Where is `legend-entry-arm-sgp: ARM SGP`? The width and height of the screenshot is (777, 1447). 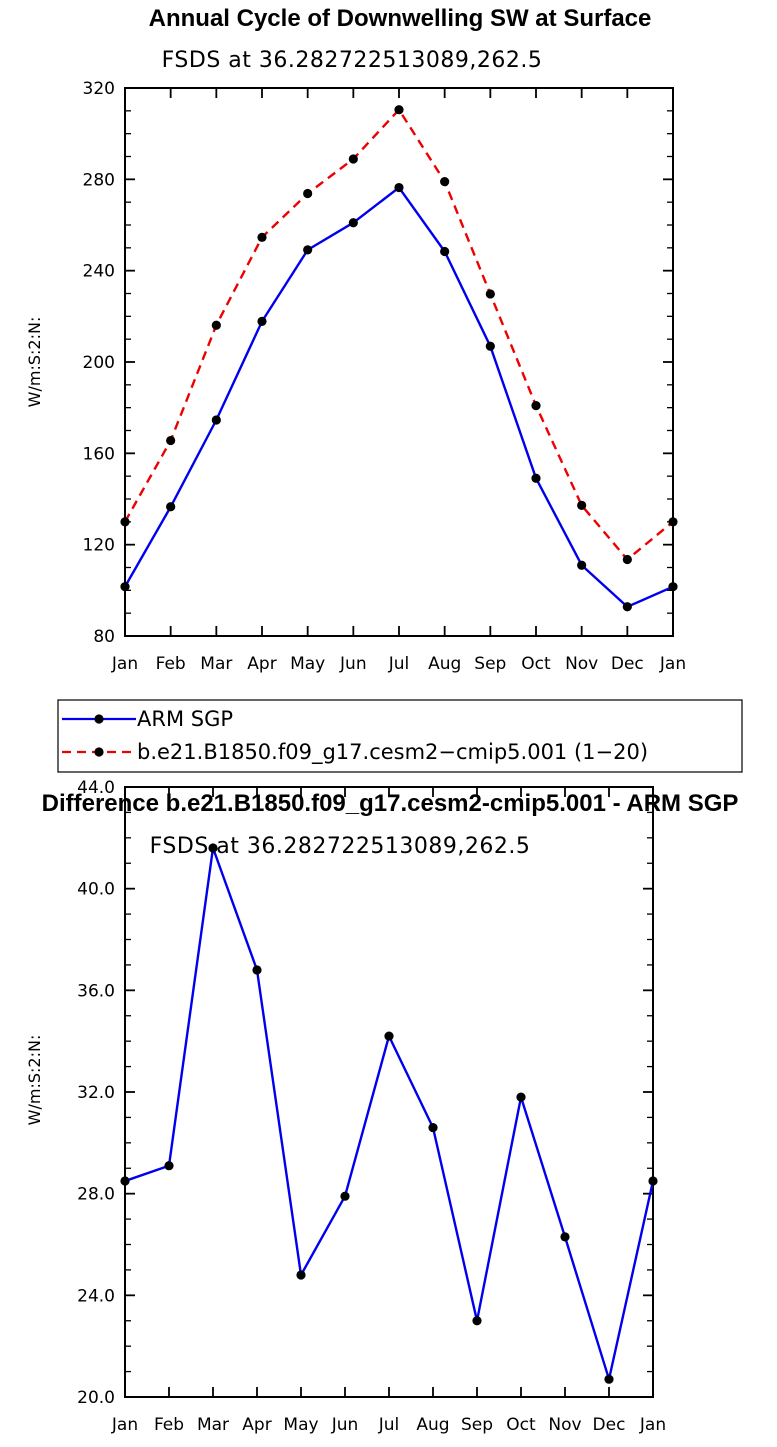 legend-entry-arm-sgp: ARM SGP is located at coordinates (147, 719).